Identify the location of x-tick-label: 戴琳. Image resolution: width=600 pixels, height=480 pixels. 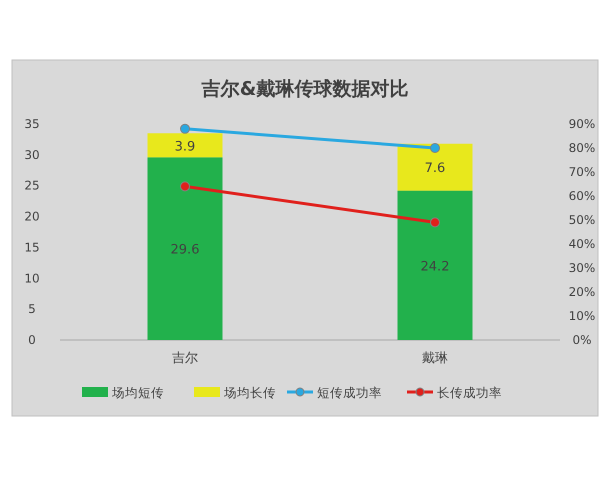
(435, 358).